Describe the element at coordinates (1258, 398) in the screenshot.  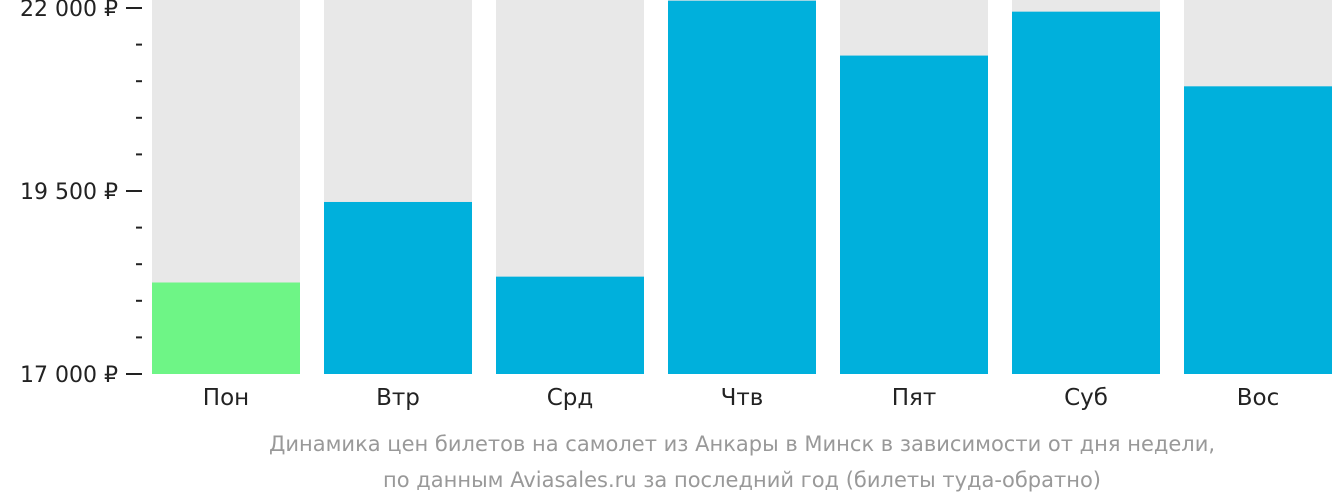
I see `x-tick-label: Вос` at that location.